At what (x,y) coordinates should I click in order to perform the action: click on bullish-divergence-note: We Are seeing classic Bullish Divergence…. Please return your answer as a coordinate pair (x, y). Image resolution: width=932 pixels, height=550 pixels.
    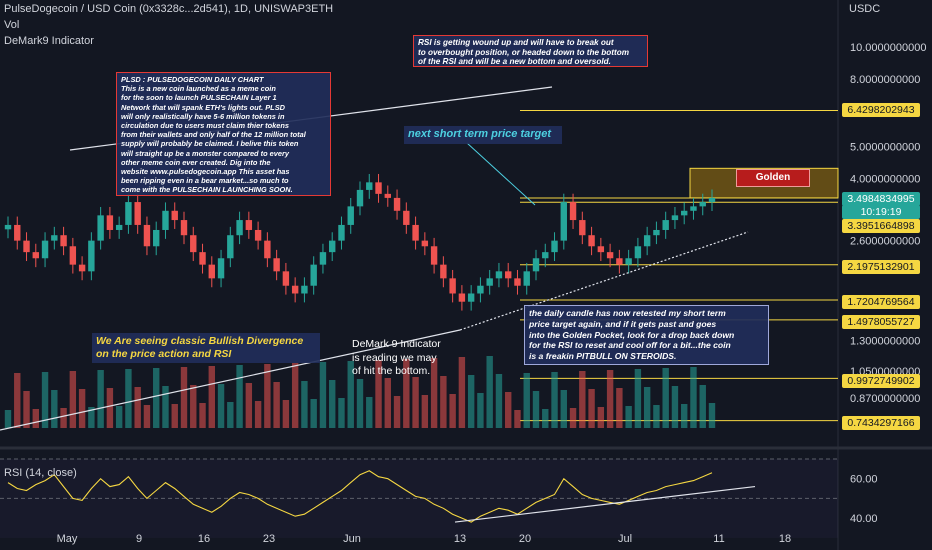
    Looking at the image, I should click on (206, 348).